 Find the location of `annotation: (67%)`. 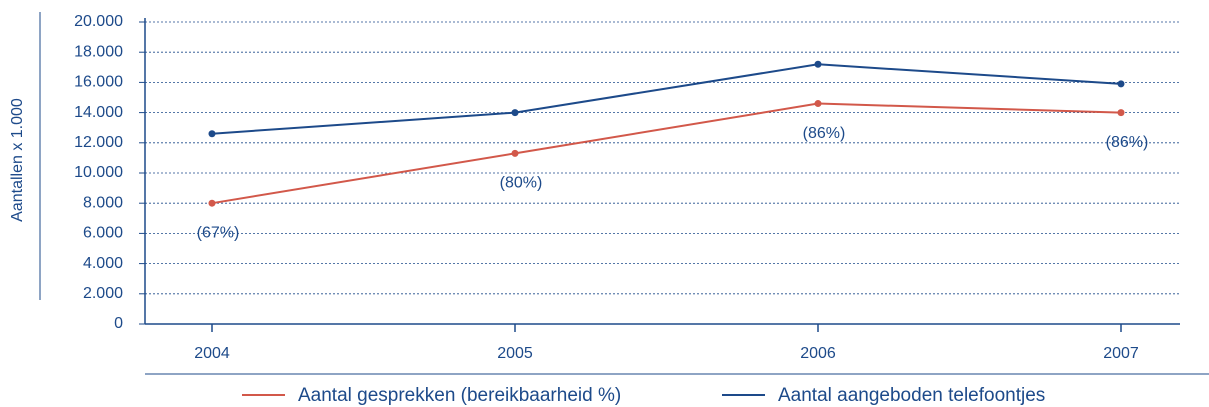

annotation: (67%) is located at coordinates (218, 232).